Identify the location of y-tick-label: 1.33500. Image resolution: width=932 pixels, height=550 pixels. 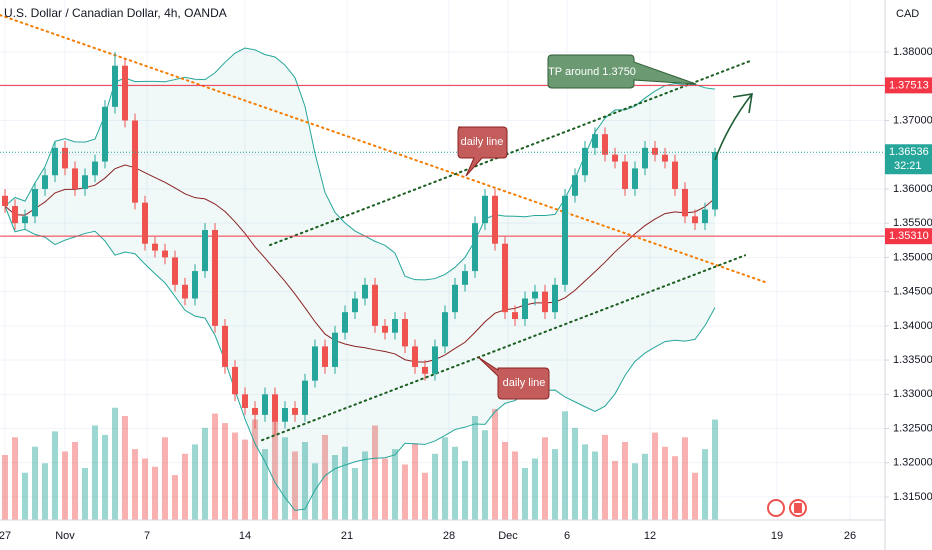
(912, 360).